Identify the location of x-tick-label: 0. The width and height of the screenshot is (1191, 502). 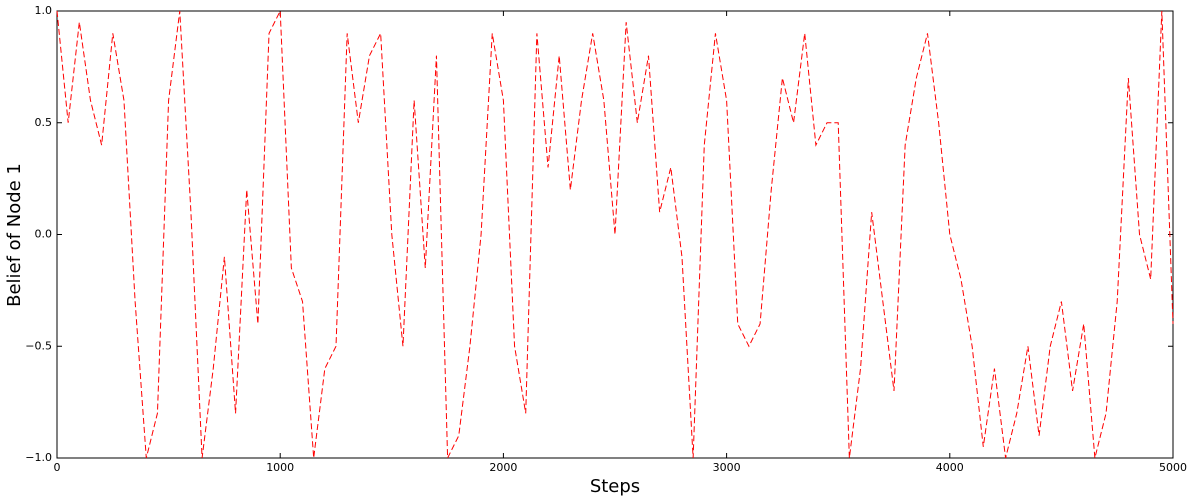
(57, 467).